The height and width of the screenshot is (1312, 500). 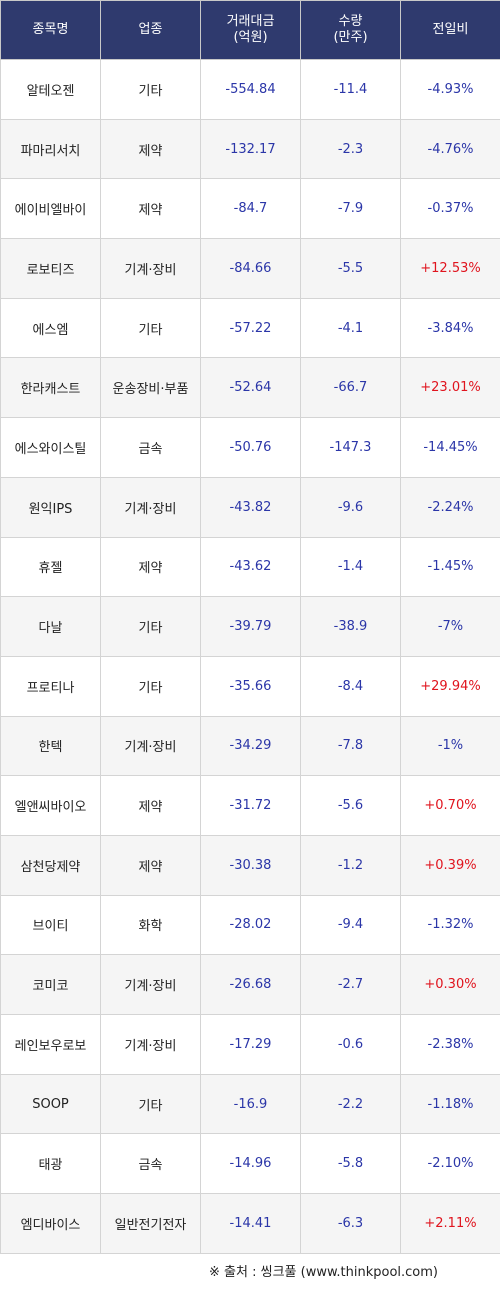 What do you see at coordinates (50, 1104) in the screenshot?
I see `cell-name: SOOP` at bounding box center [50, 1104].